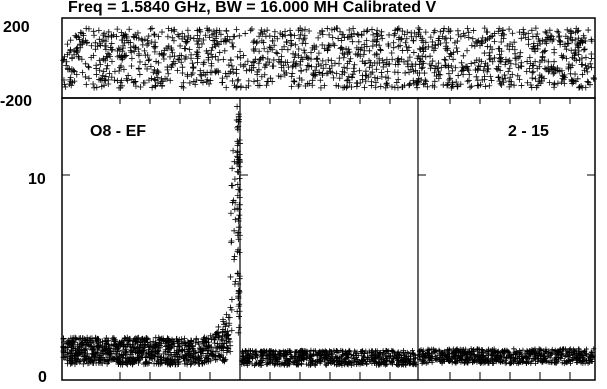  What do you see at coordinates (528, 131) in the screenshot?
I see `panel-label-3: 2 - 15` at bounding box center [528, 131].